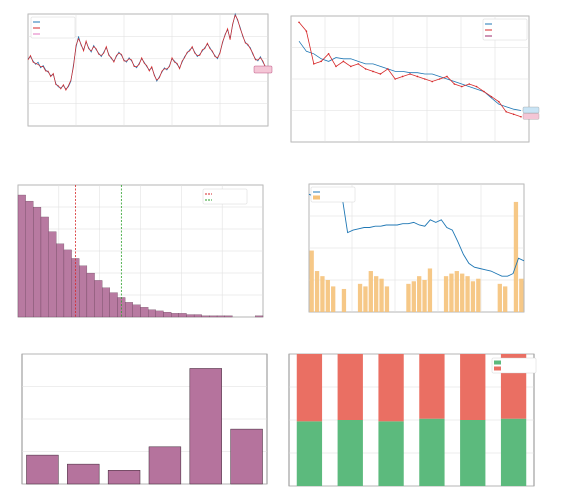  What do you see at coordinates (225, 196) in the screenshot?
I see `hist-legend-box` at bounding box center [225, 196].